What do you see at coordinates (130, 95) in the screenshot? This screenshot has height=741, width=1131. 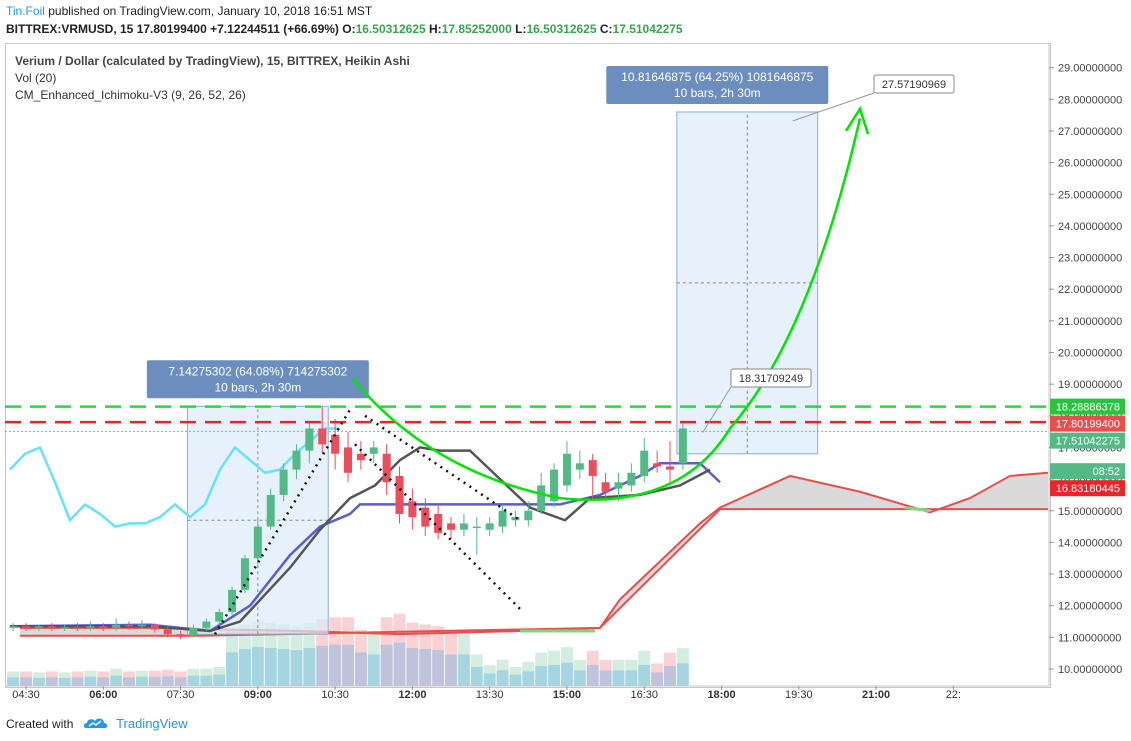 I see `legend-ichimoku: CM_Enhanced_Ichimoku-V3 (9, 26, 52, 26)` at bounding box center [130, 95].